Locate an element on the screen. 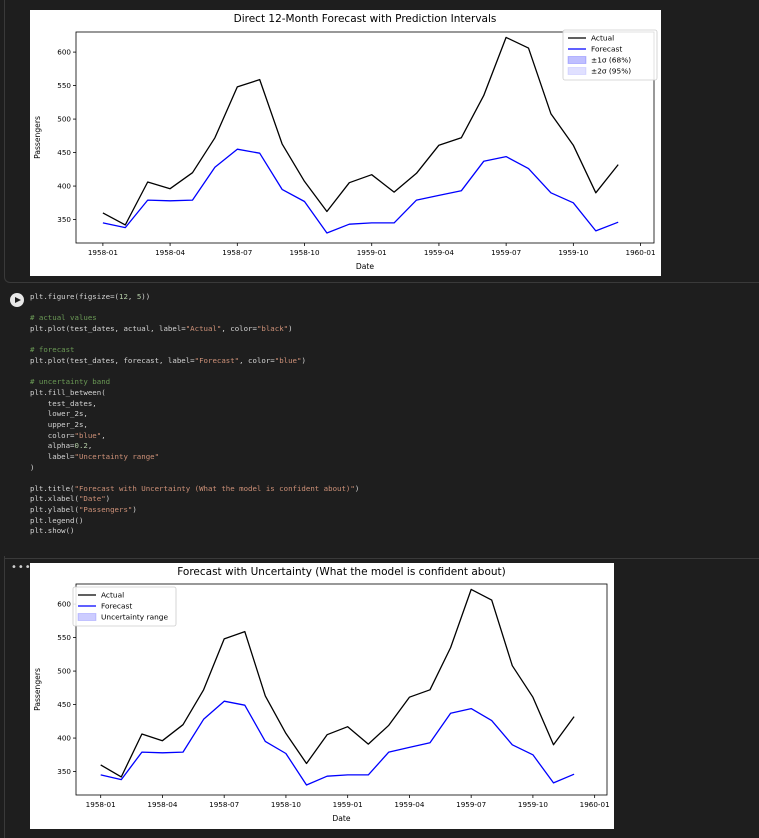 The width and height of the screenshot is (759, 838). code-line: # uncertainty band is located at coordinates (70, 381).